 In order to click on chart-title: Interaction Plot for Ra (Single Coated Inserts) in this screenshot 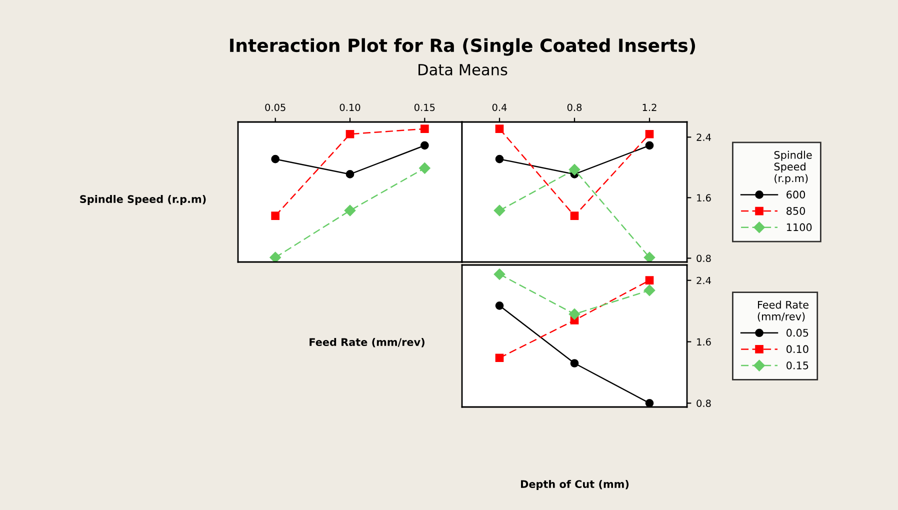, I will do `click(463, 47)`.